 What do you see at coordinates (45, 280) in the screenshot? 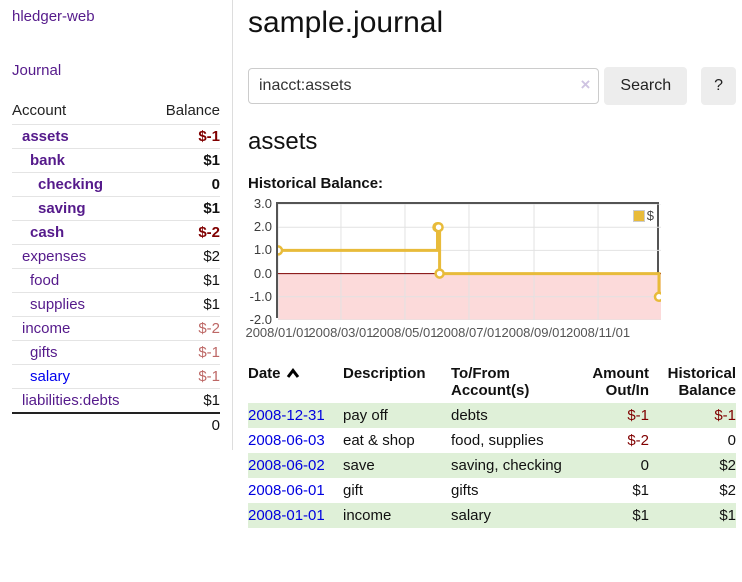
I see `account-link: food` at bounding box center [45, 280].